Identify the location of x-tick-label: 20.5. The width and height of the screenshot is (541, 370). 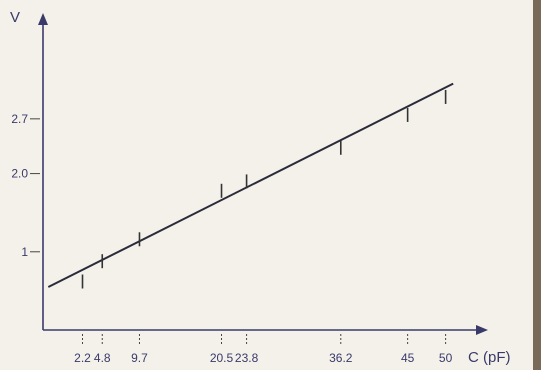
(222, 358).